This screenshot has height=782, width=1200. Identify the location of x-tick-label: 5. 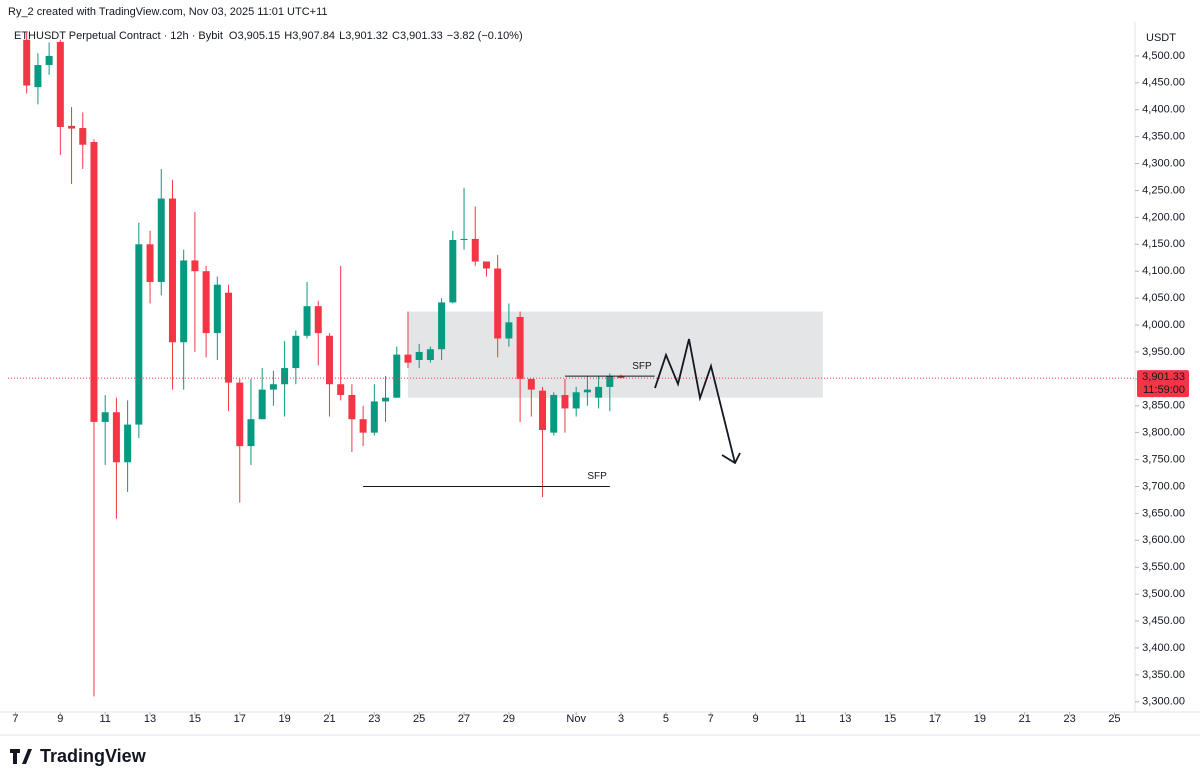
(666, 719).